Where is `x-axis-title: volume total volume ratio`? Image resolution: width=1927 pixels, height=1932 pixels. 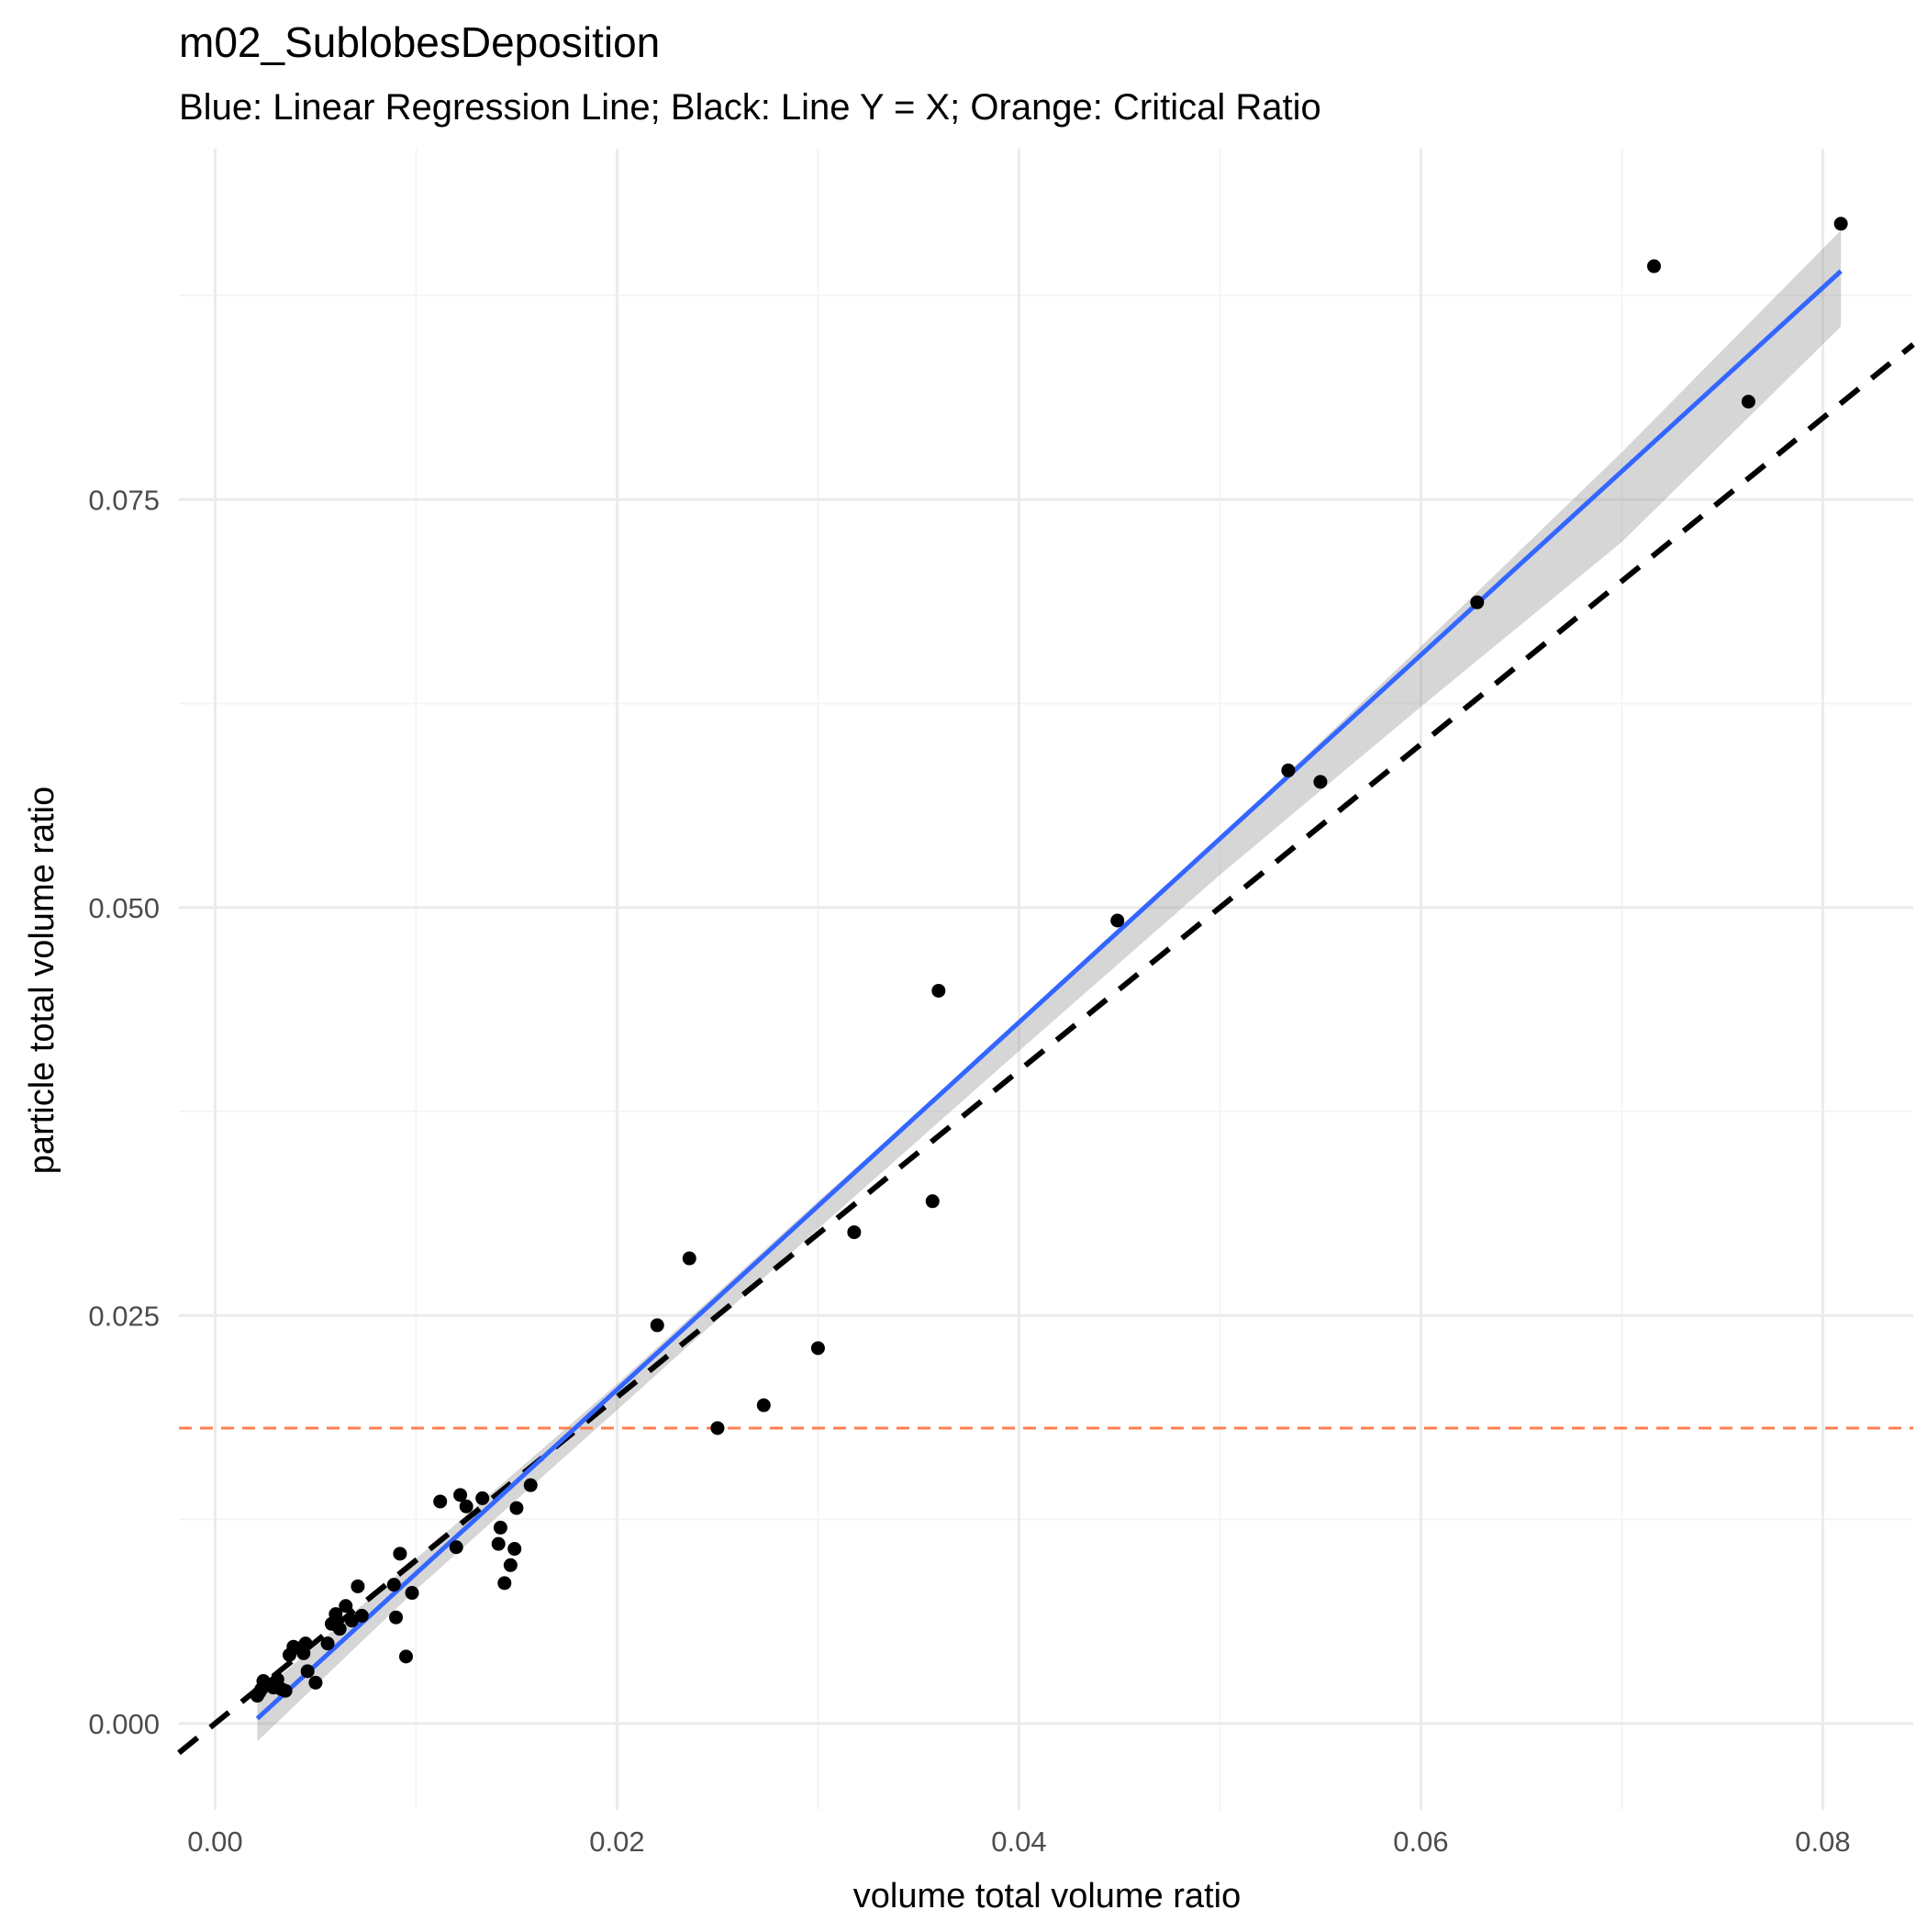 x-axis-title: volume total volume ratio is located at coordinates (1047, 1896).